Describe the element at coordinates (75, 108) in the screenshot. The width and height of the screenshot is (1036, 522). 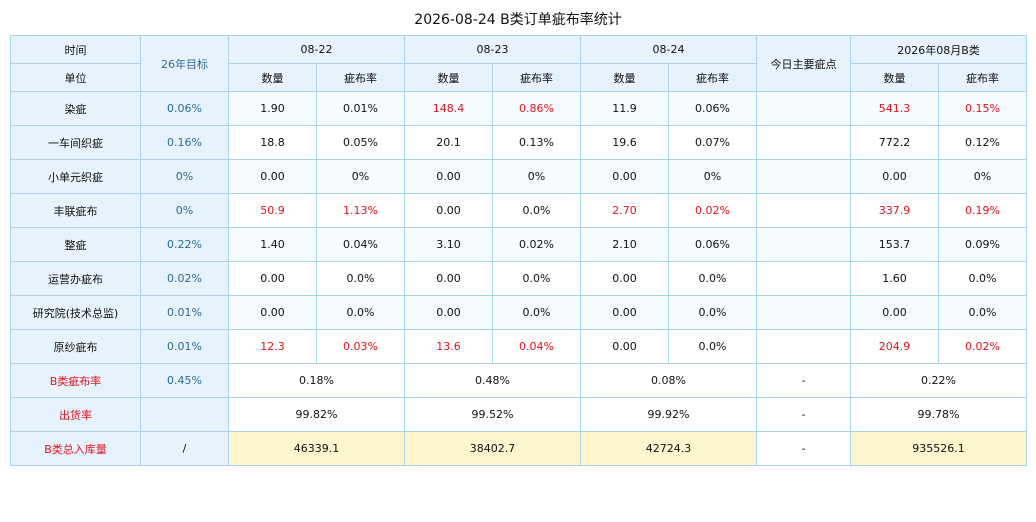
I see `row-label: 染疵` at that location.